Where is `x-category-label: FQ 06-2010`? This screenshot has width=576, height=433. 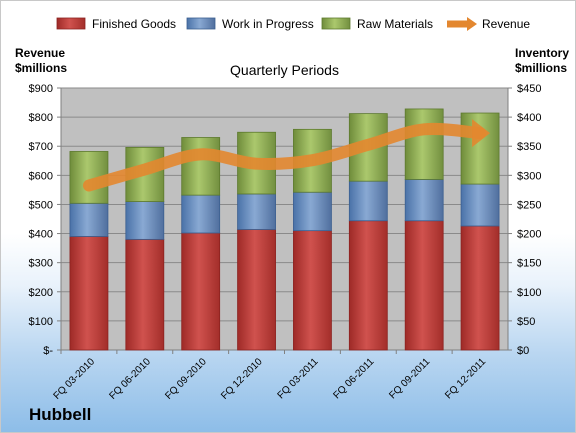 x-category-label: FQ 06-2010 is located at coordinates (130, 379).